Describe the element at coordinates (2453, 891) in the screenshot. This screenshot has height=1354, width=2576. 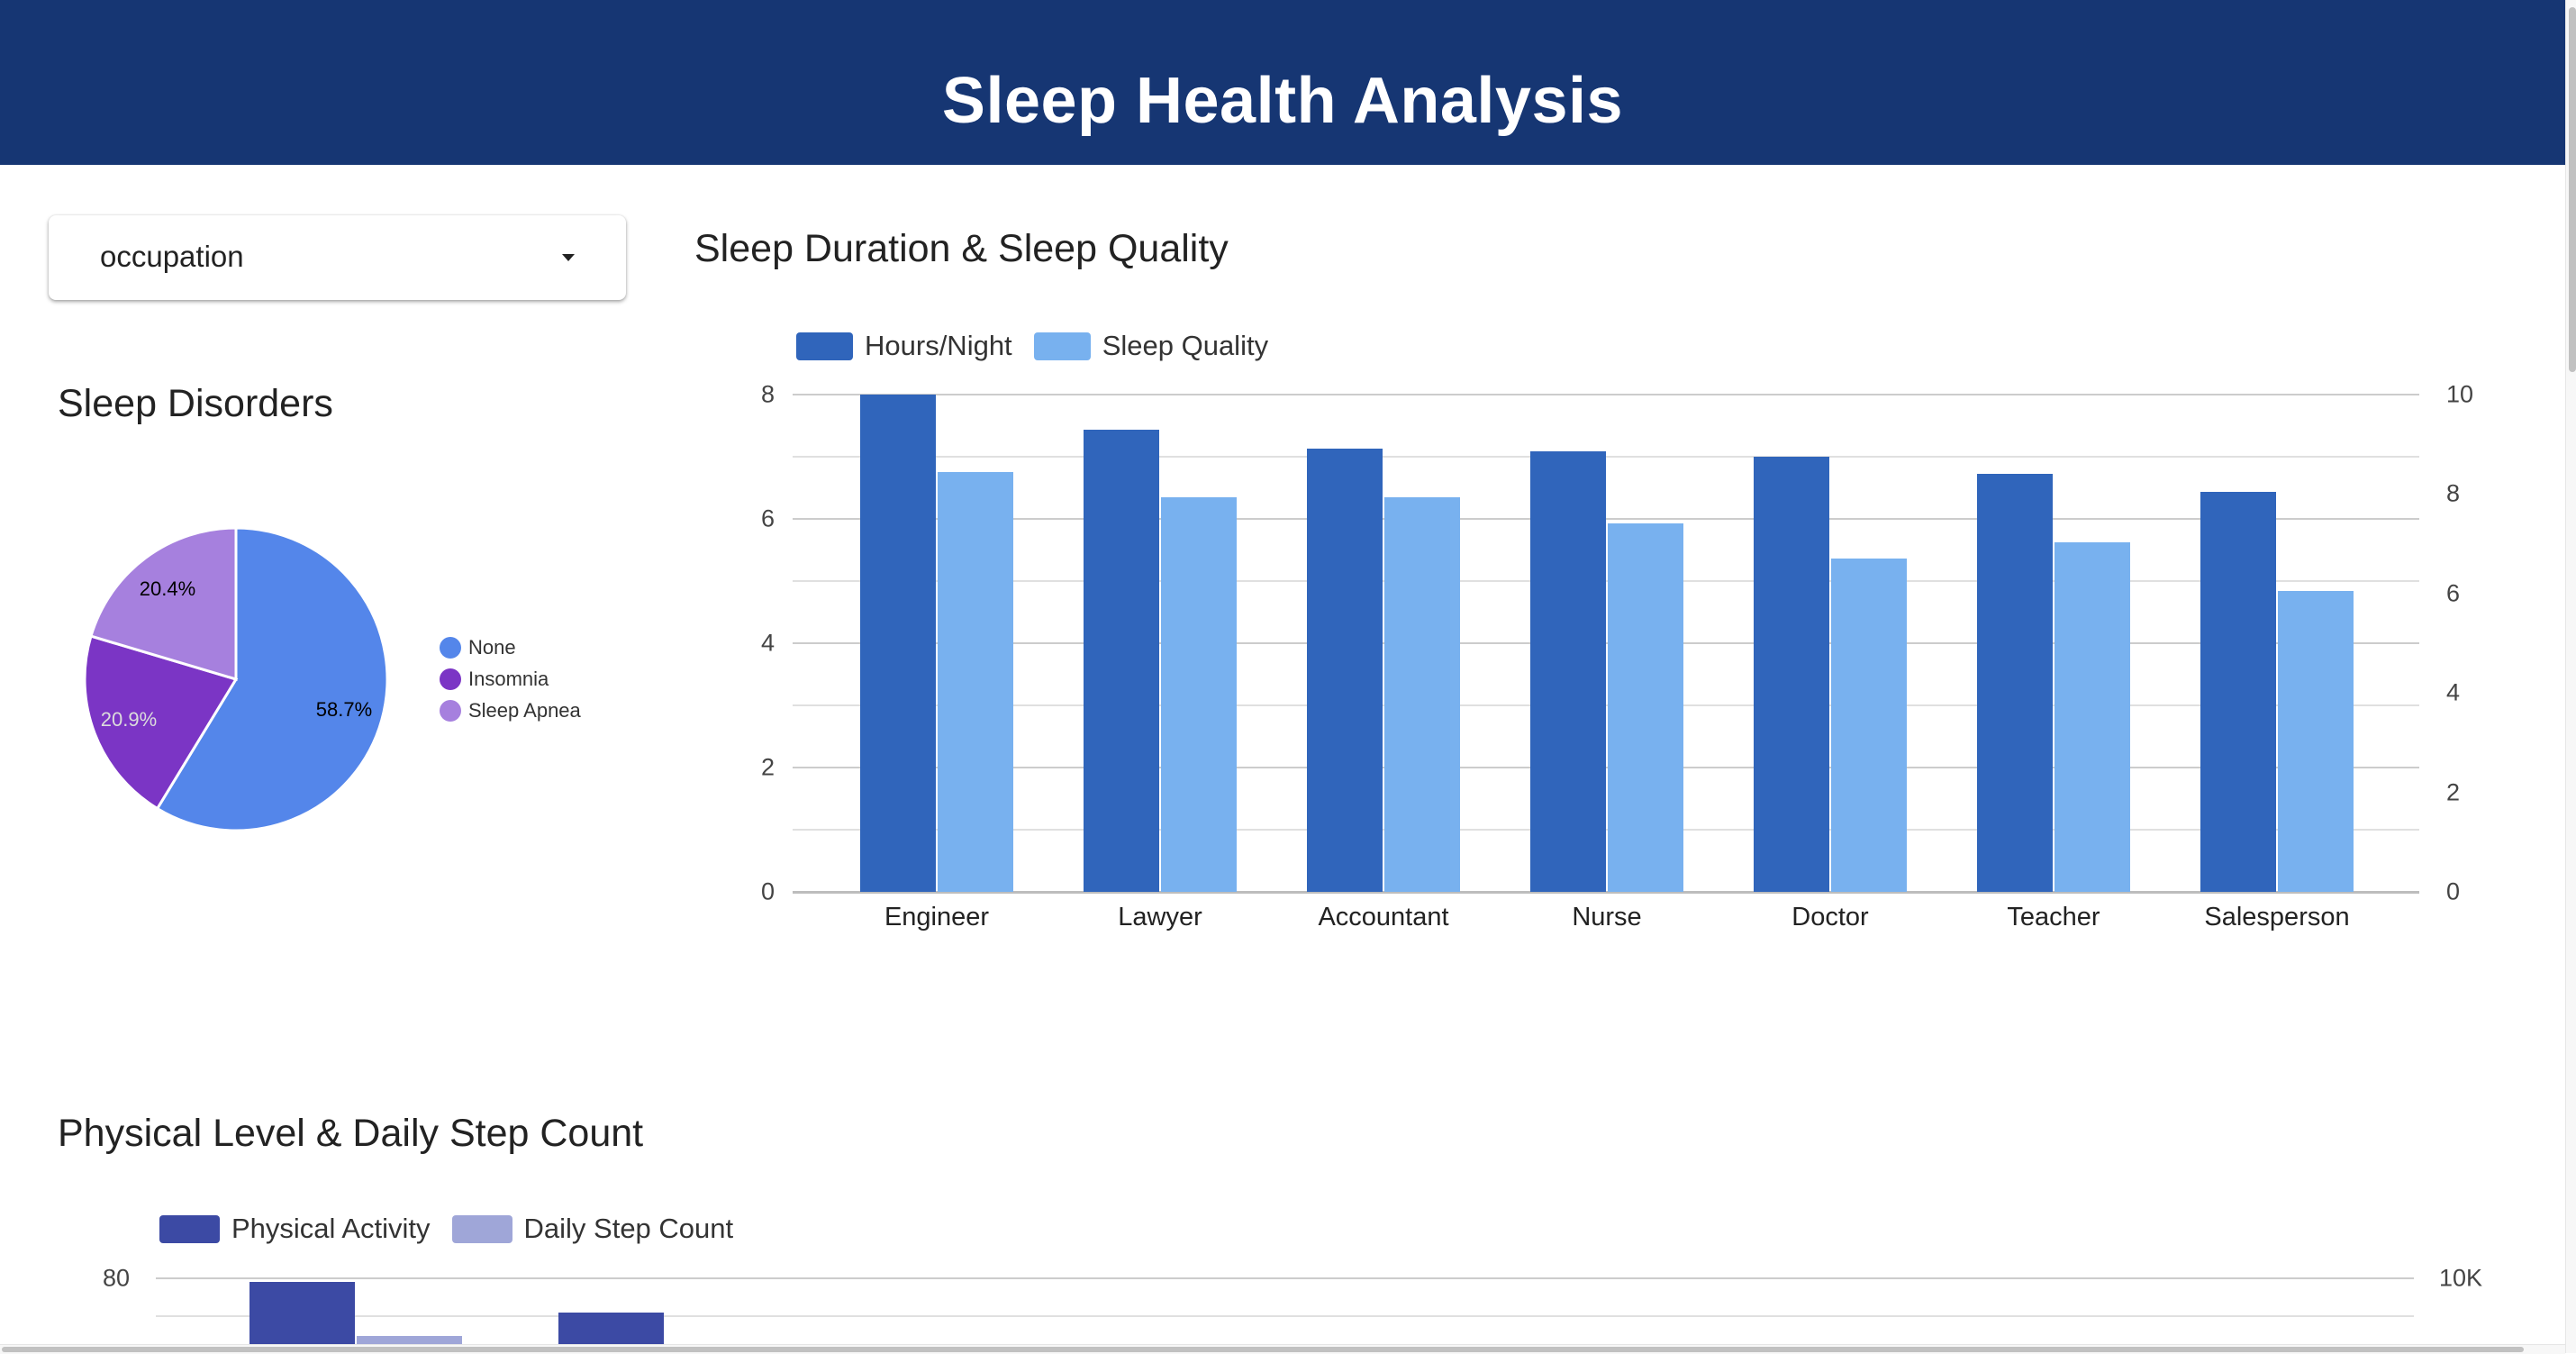
I see `y-axis-right-tick: 0` at that location.